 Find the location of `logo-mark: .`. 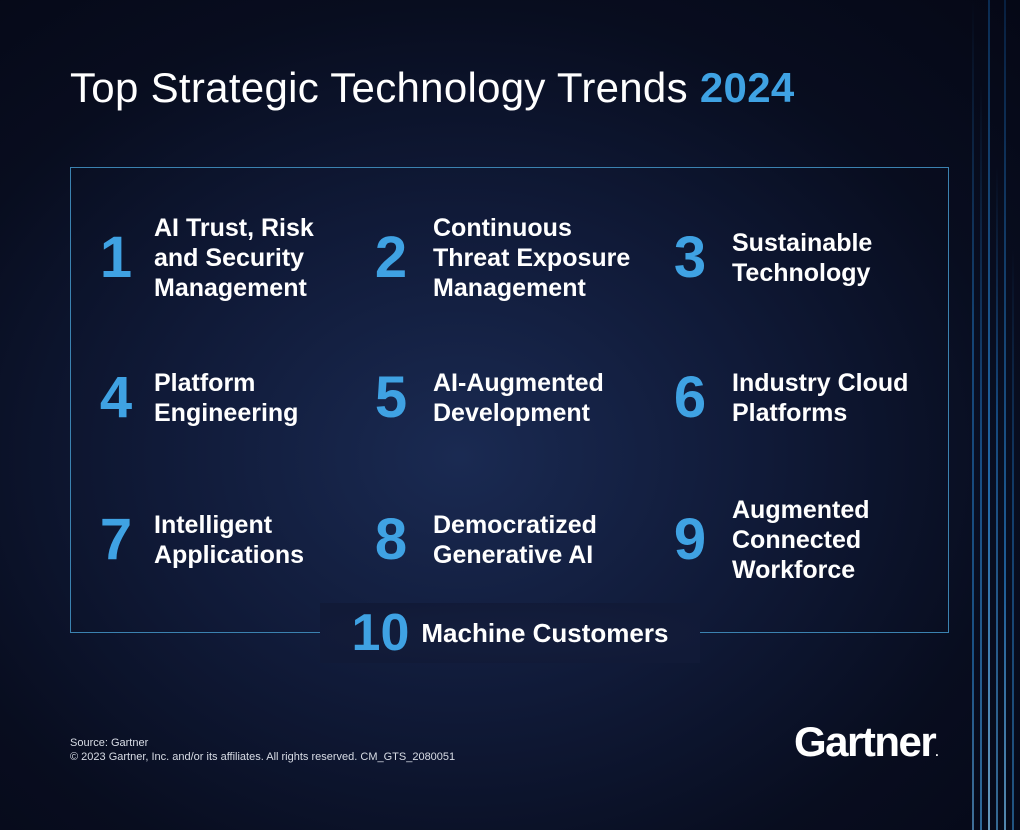

logo-mark: . is located at coordinates (937, 752).